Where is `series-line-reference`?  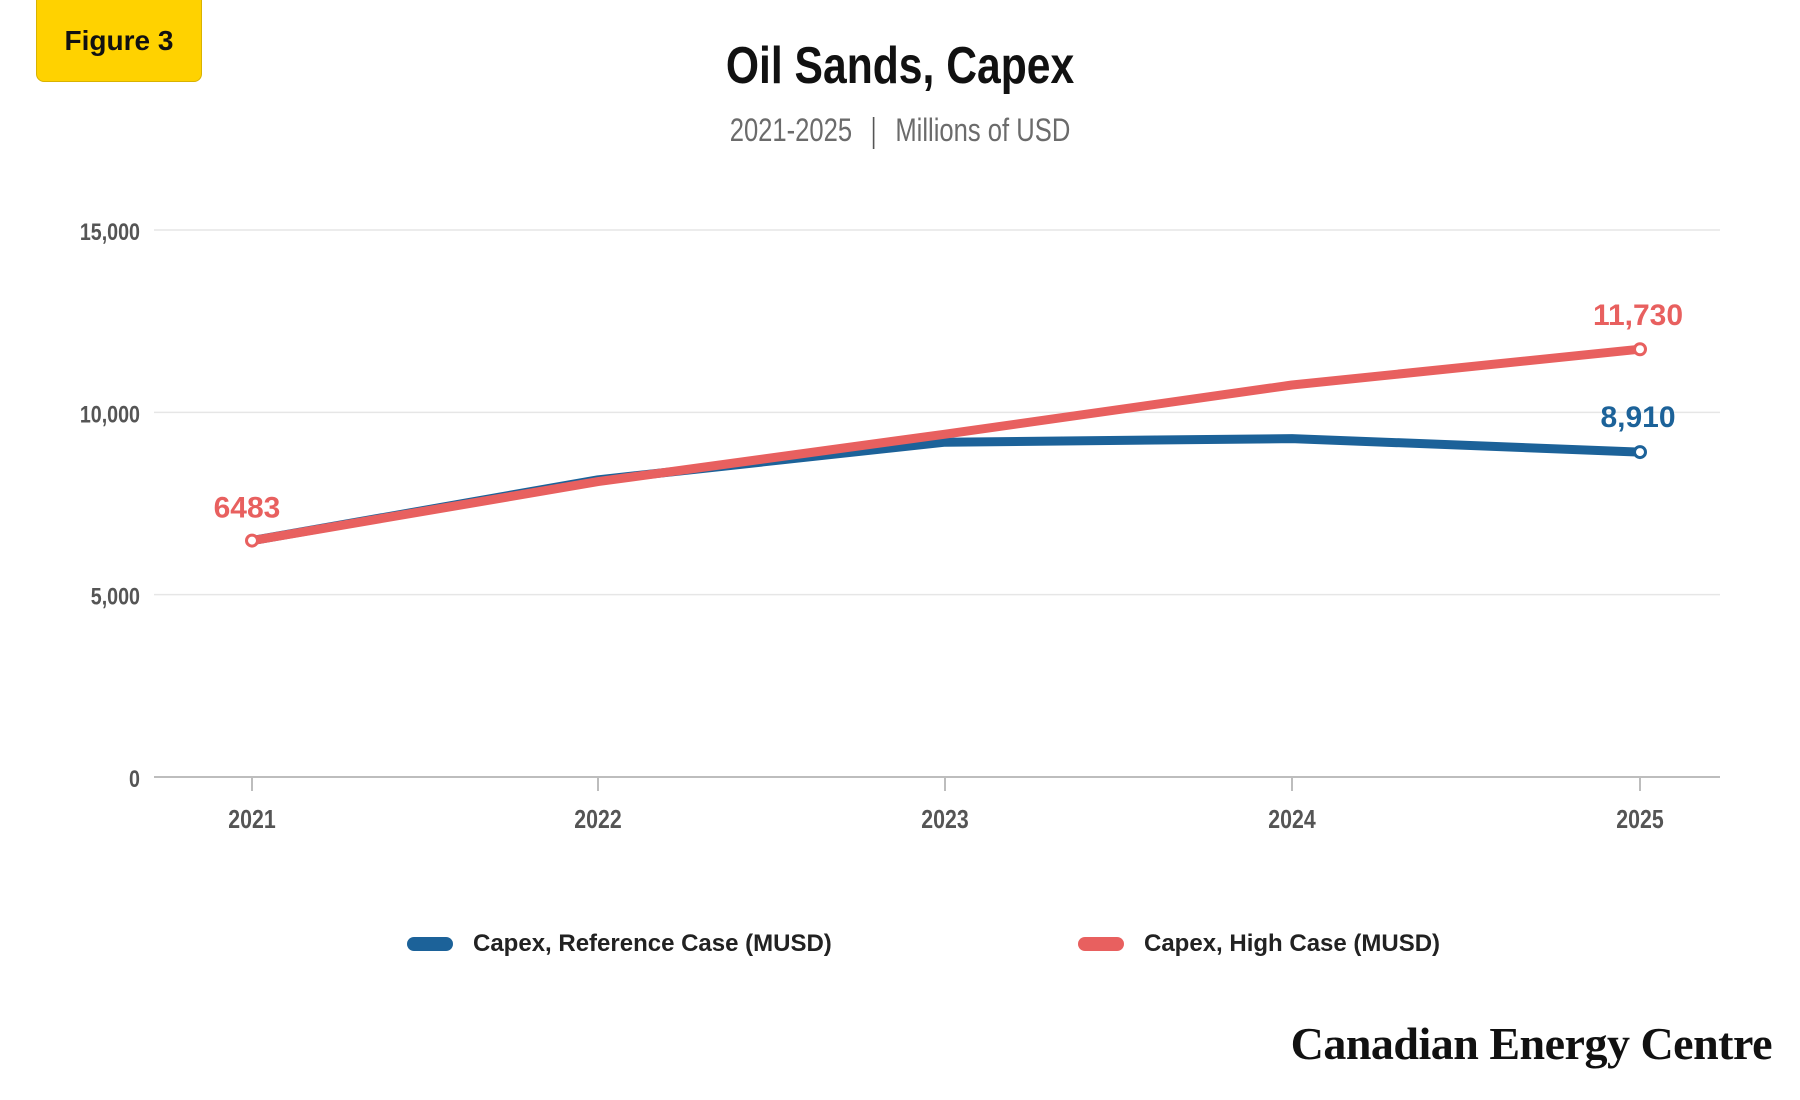 series-line-reference is located at coordinates (946, 490).